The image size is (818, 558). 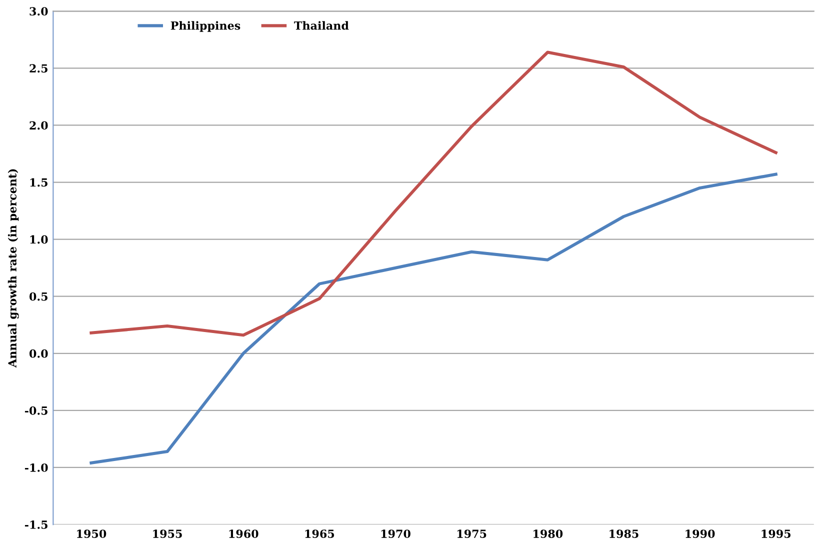 I want to click on y-tick-label: 0.5, so click(x=39, y=296).